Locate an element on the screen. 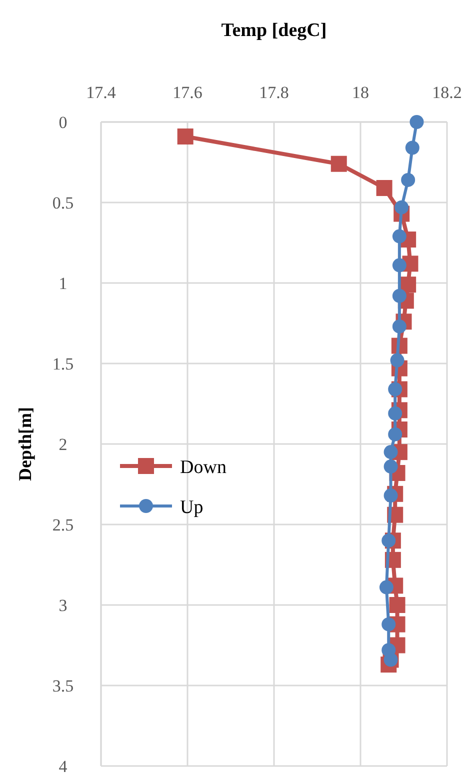 The image size is (472, 774). y-tick-label: 3.5 is located at coordinates (63, 686).